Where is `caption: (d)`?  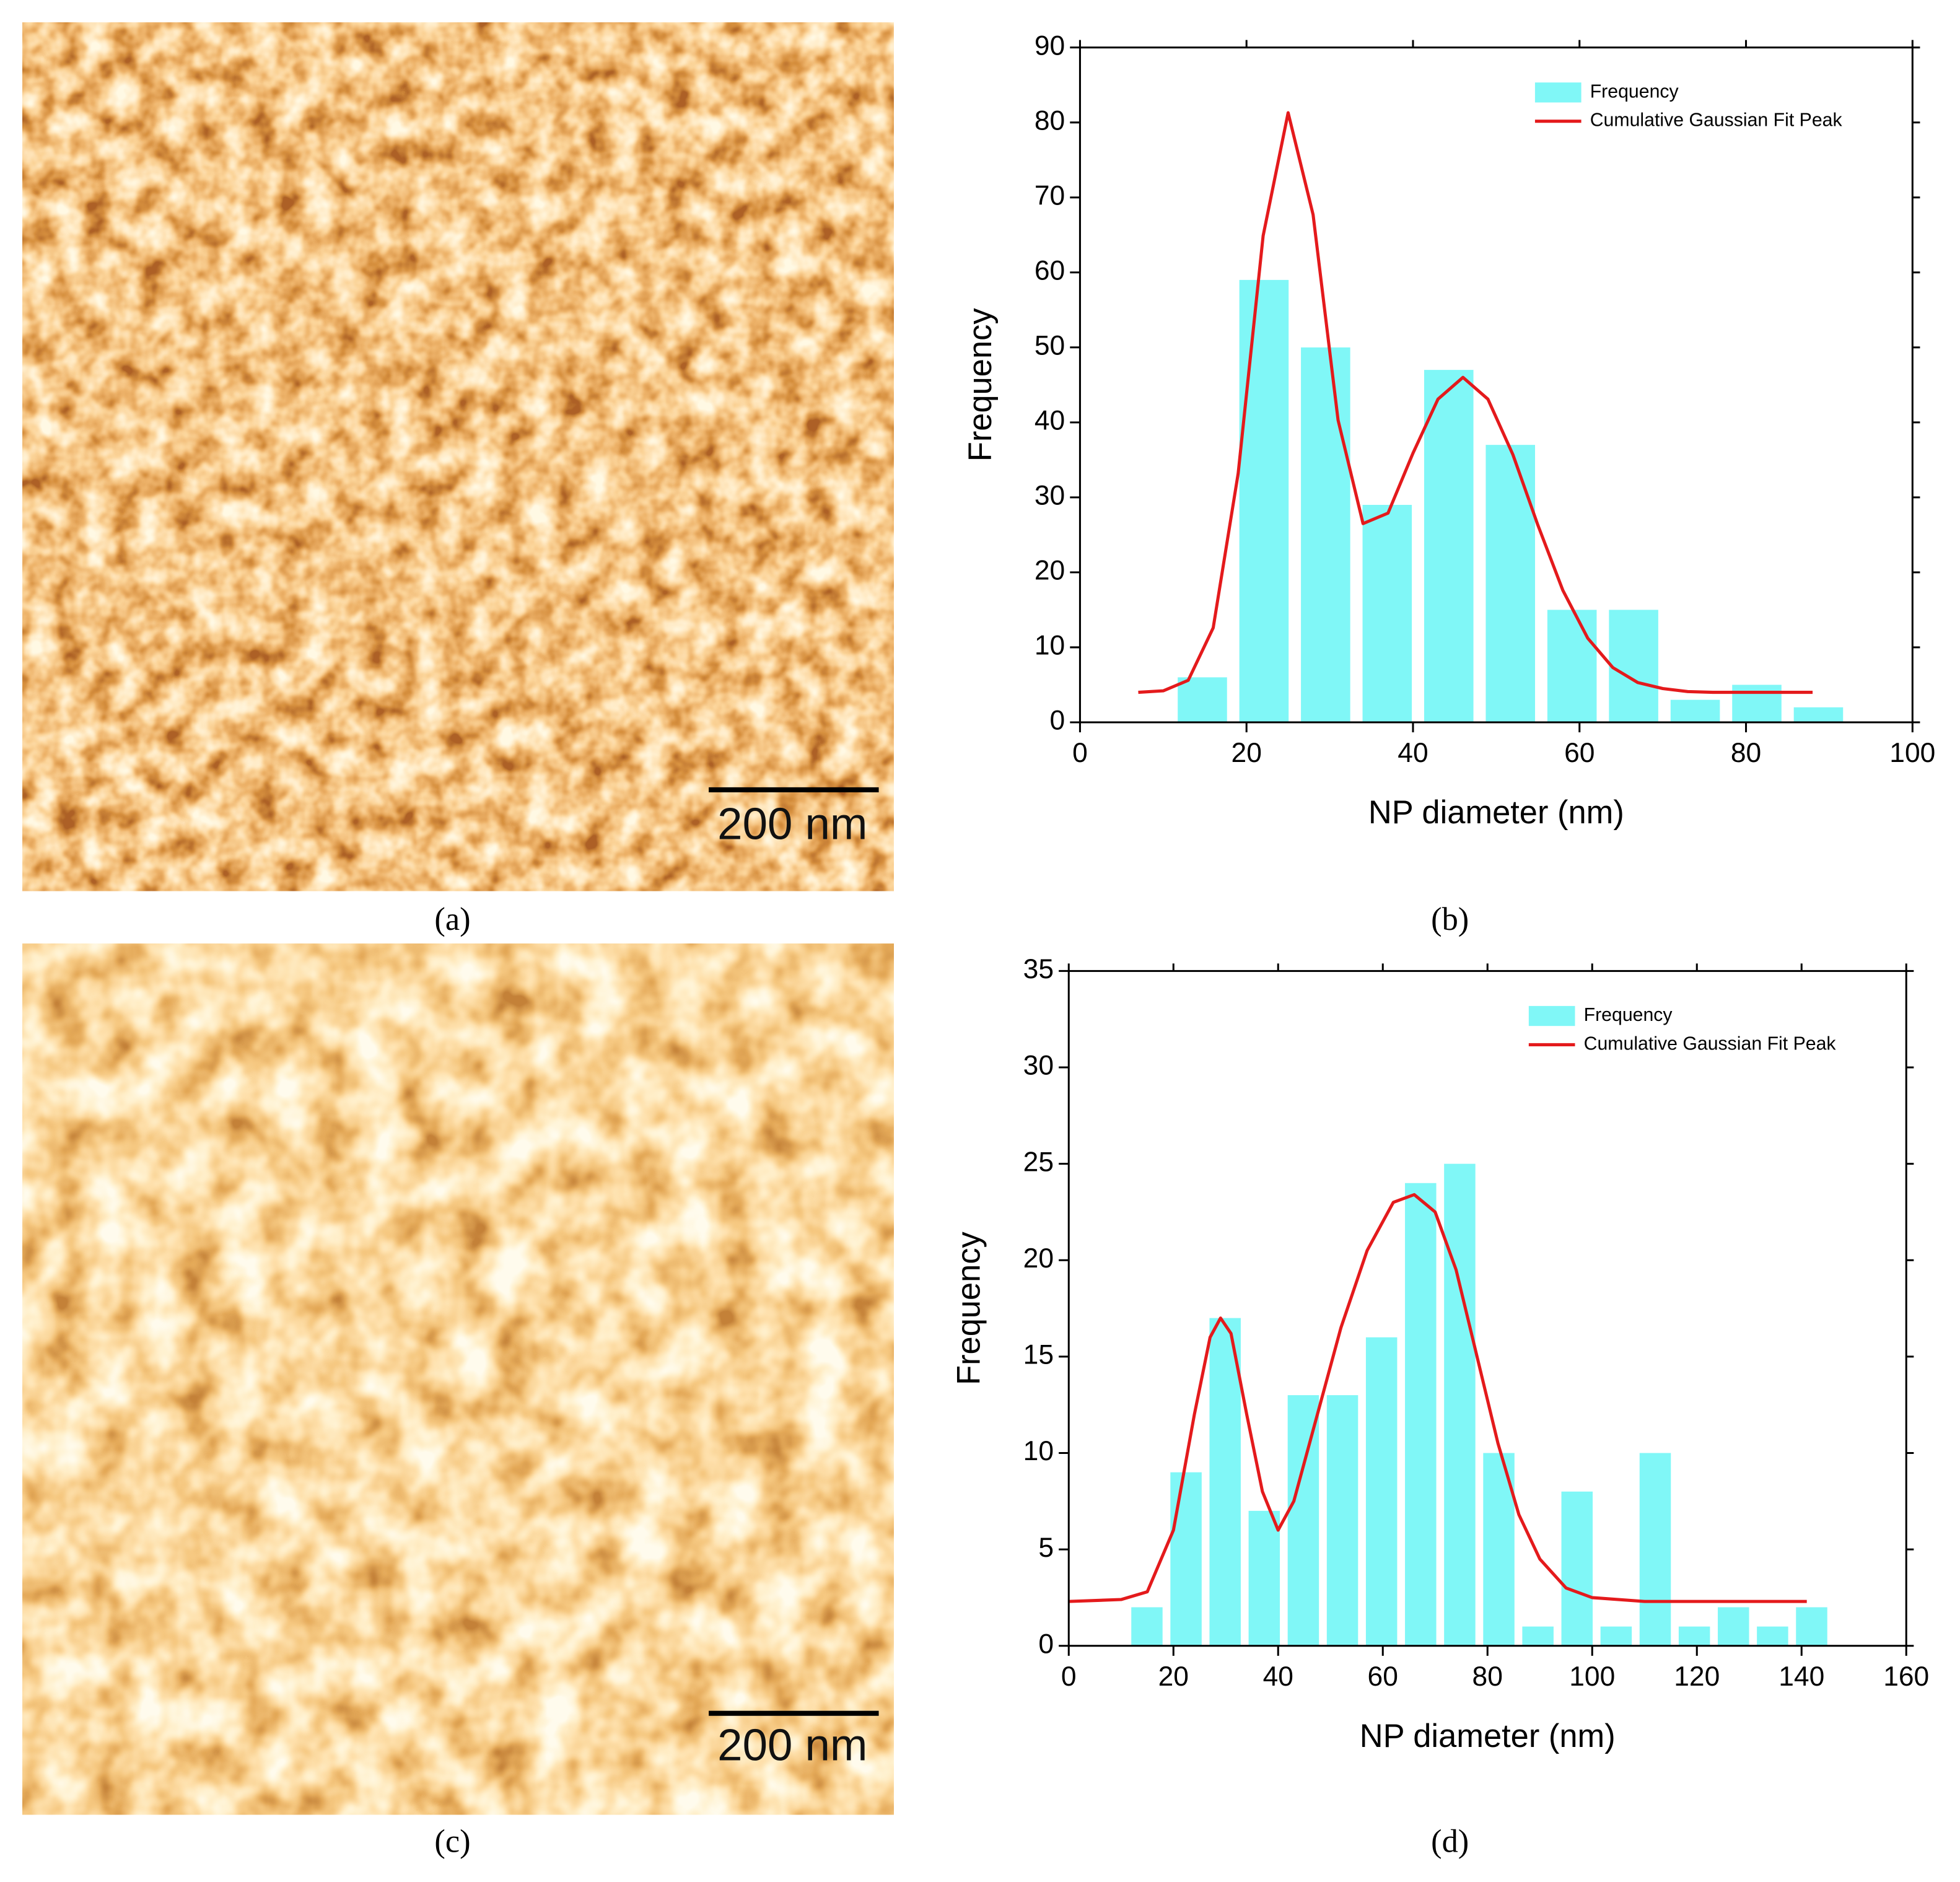 caption: (d) is located at coordinates (1450, 1842).